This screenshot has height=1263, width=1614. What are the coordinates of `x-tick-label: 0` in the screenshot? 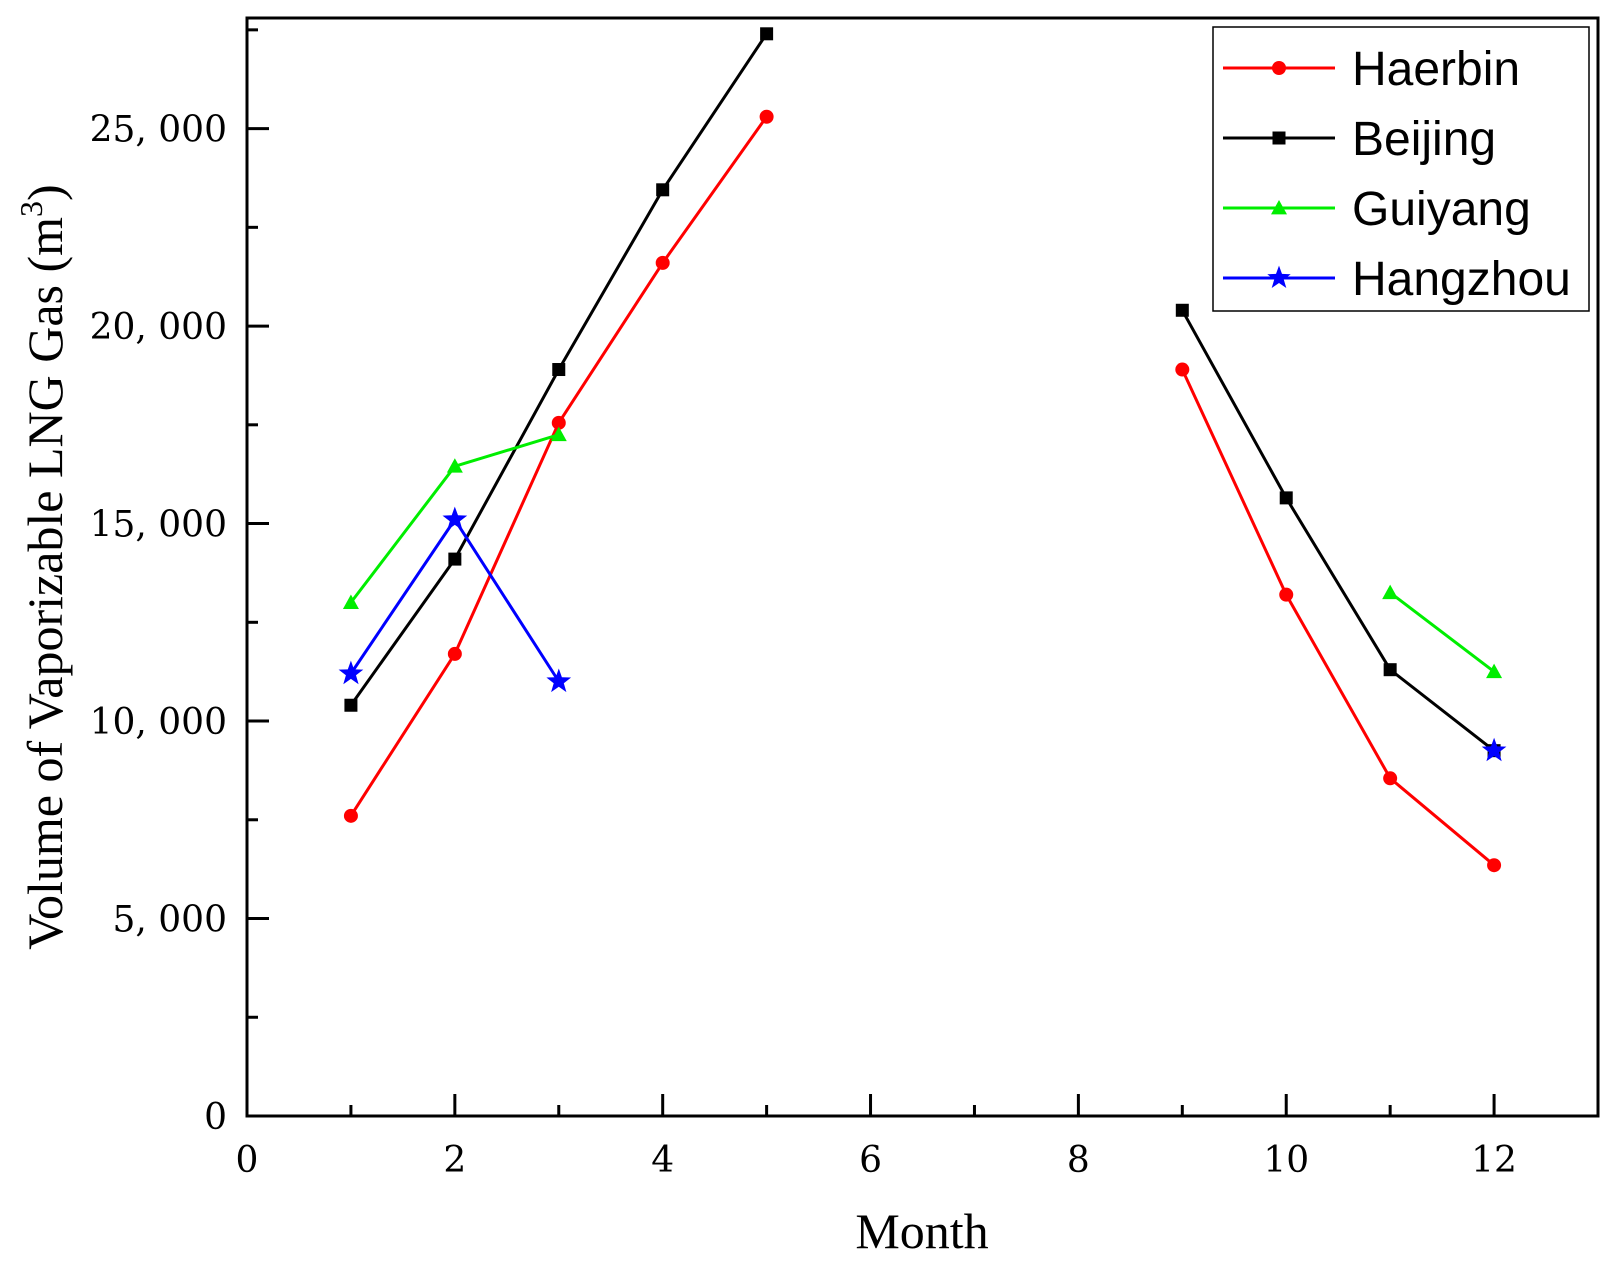 It's located at (247, 1160).